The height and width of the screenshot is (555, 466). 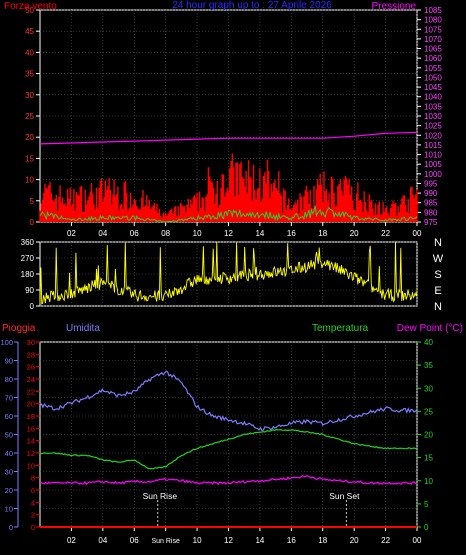 I want to click on direction-y-tick-label: 90, so click(x=29, y=290).